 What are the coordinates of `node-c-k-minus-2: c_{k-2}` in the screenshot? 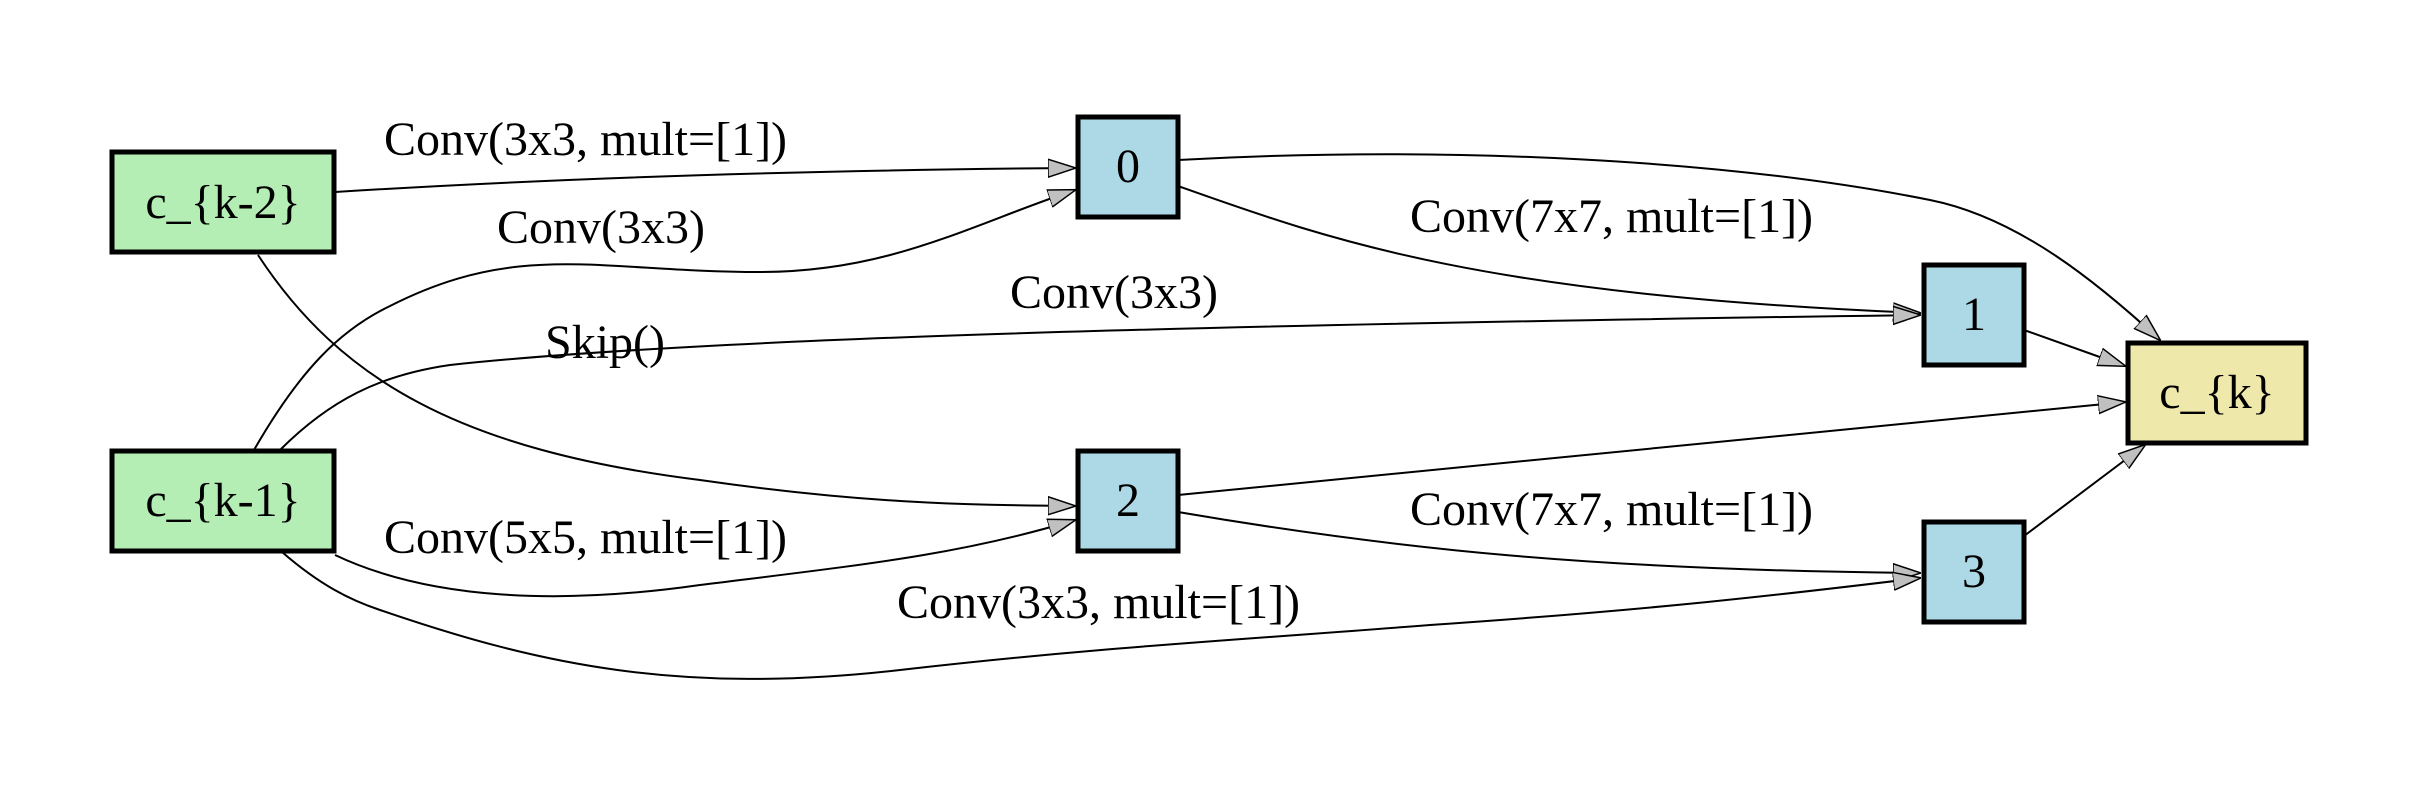 It's located at (223, 202).